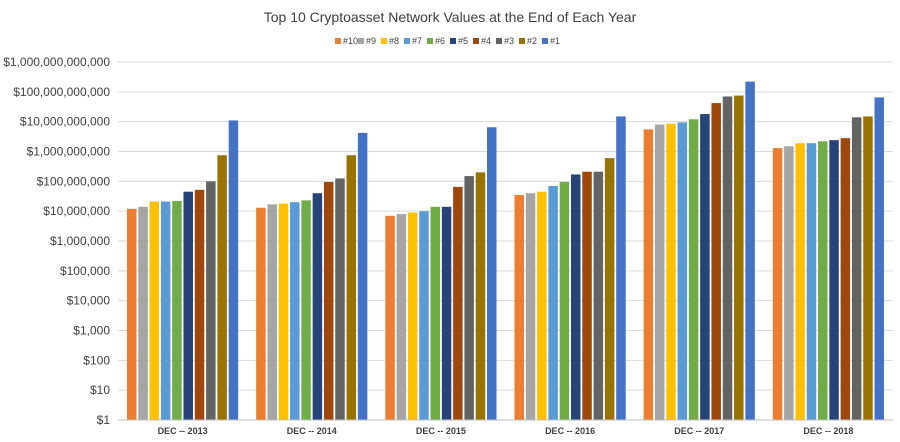  I want to click on y-tick-label: $10,000,000, so click(76, 211).